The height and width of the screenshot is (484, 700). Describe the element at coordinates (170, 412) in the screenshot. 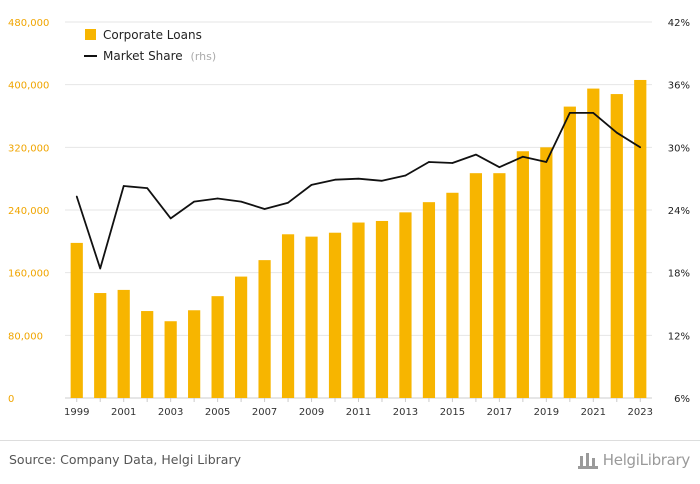

I see `x-tick-label: 2003` at that location.